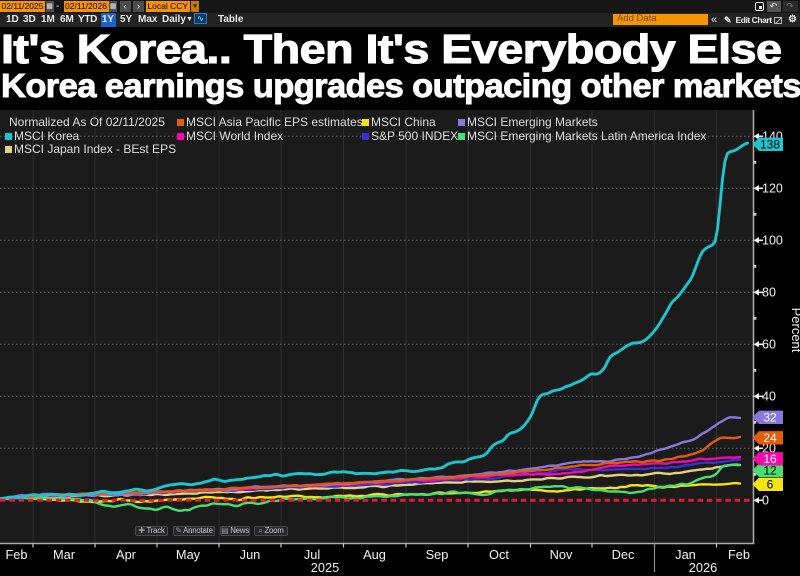 The image size is (800, 576). Describe the element at coordinates (772, 241) in the screenshot. I see `svg-text: 100` at that location.